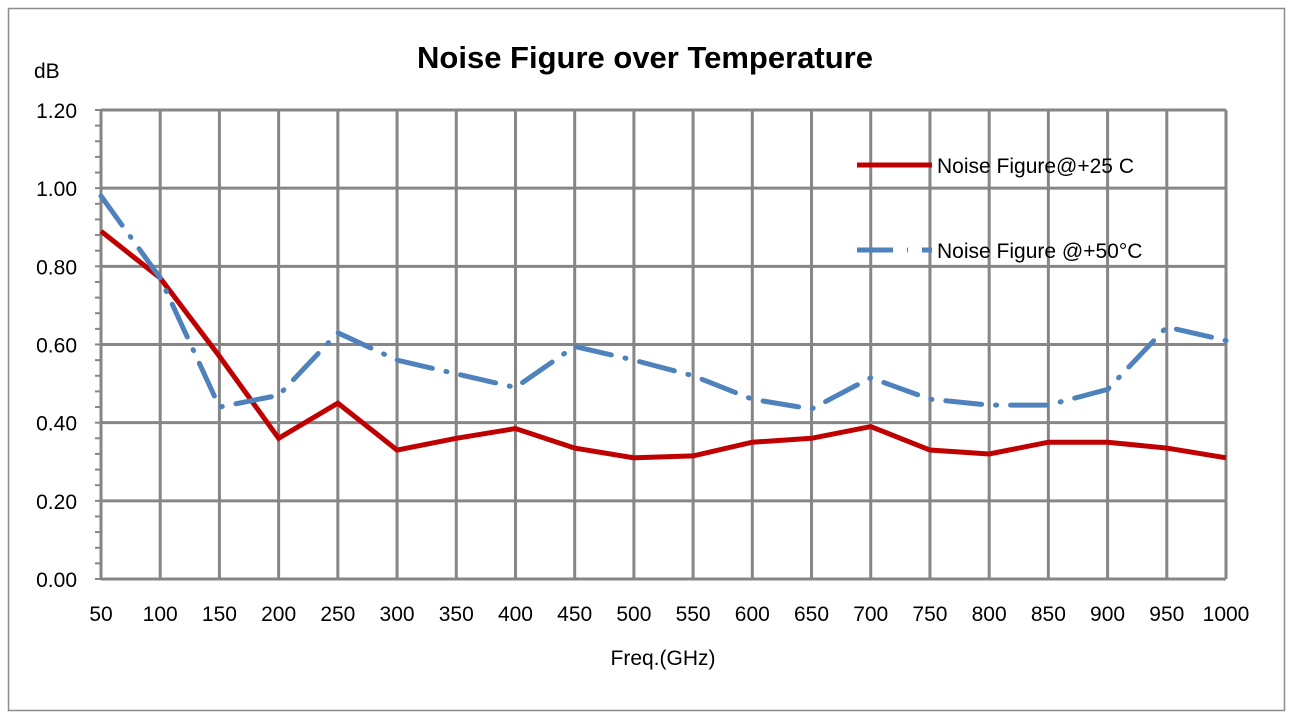 This screenshot has width=1299, height=721. What do you see at coordinates (1166, 614) in the screenshot?
I see `x-tick-label: 950` at bounding box center [1166, 614].